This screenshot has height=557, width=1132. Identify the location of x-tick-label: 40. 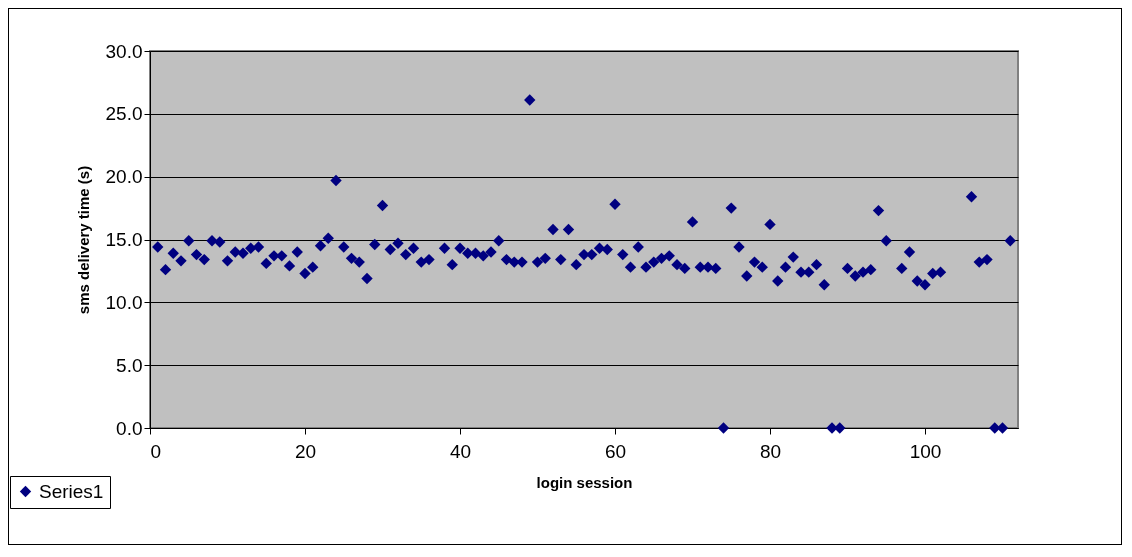
(460, 451).